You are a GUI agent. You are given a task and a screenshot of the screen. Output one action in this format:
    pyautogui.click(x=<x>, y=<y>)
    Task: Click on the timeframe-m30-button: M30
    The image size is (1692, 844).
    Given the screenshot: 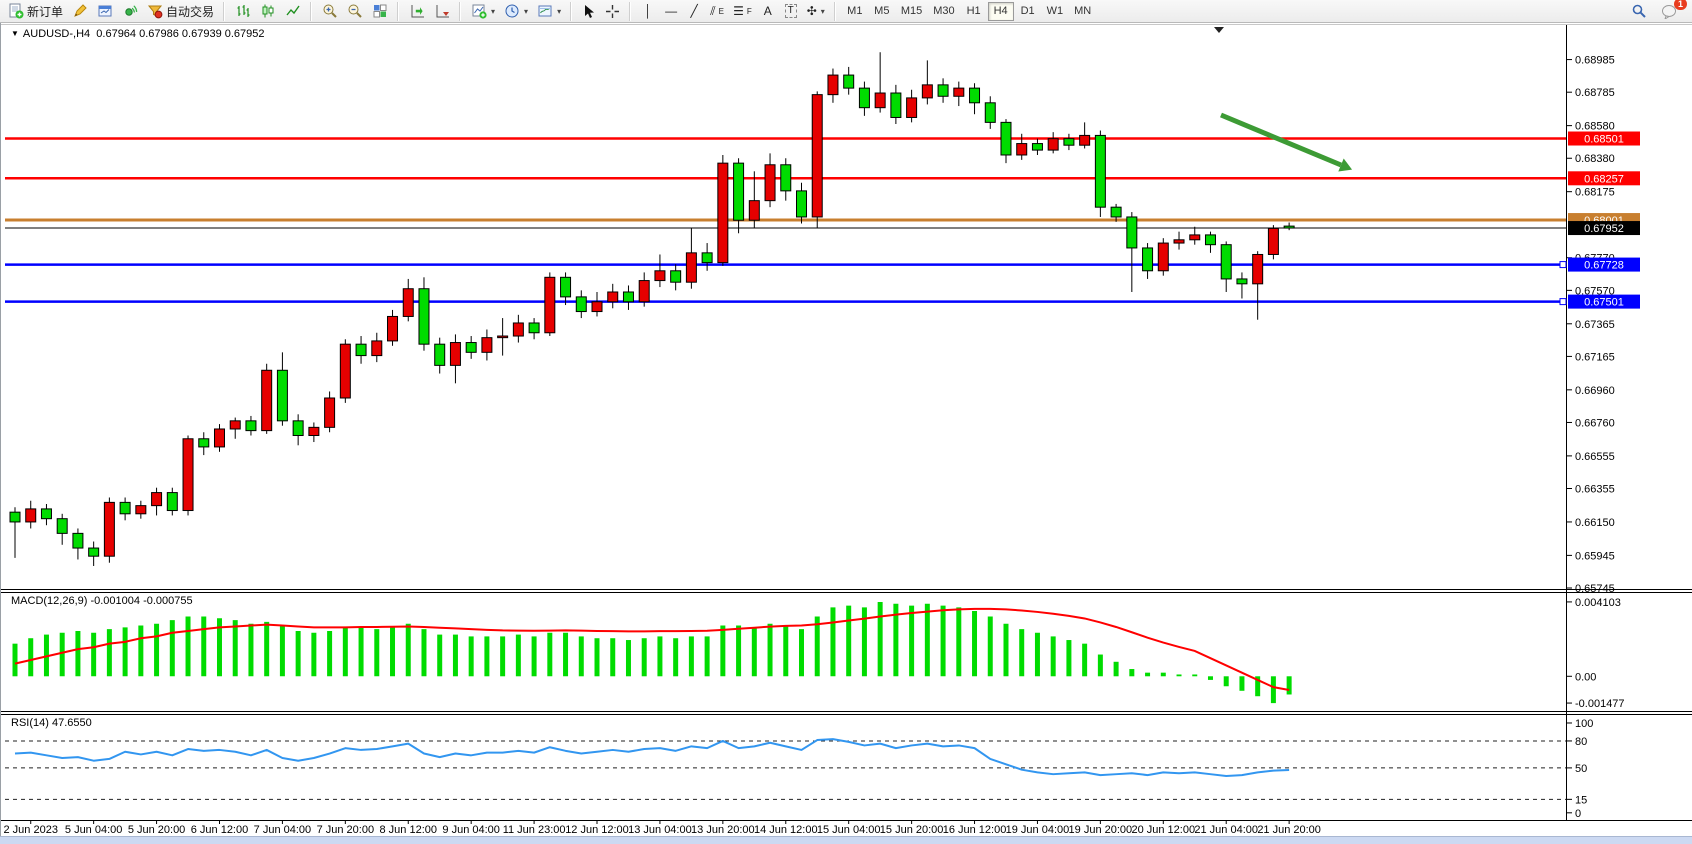 What is the action you would take?
    pyautogui.click(x=943, y=11)
    